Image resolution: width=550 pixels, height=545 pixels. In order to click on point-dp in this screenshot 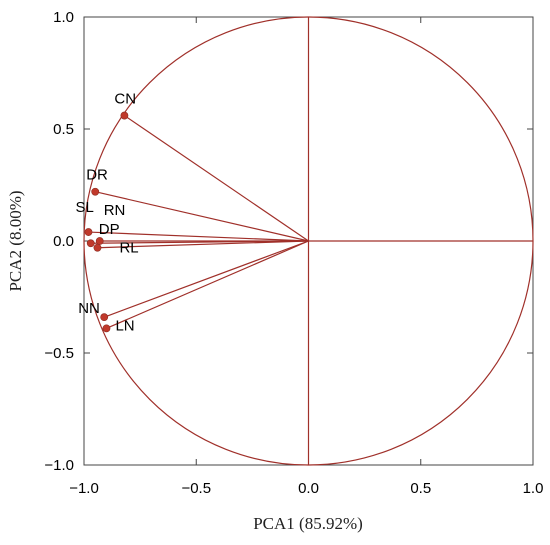, I will do `click(90, 243)`.